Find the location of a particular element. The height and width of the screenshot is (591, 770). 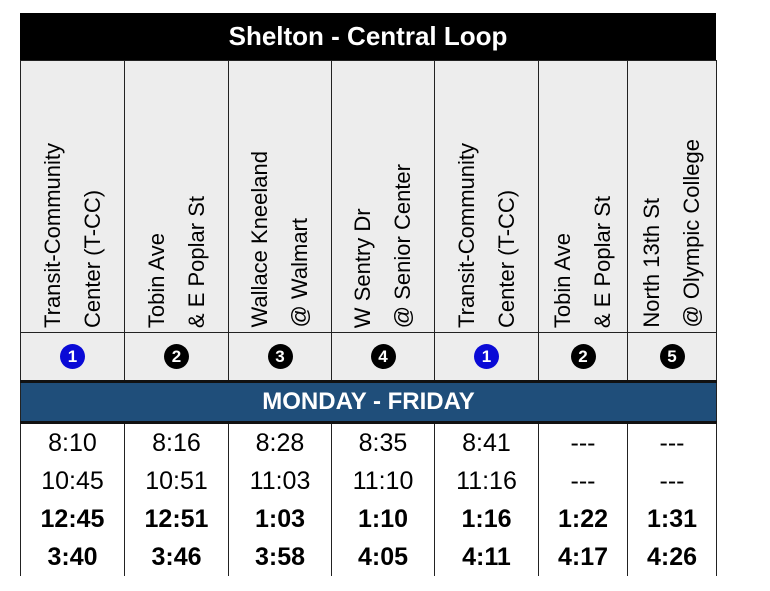

time-cell: 8:10 is located at coordinates (72, 442).